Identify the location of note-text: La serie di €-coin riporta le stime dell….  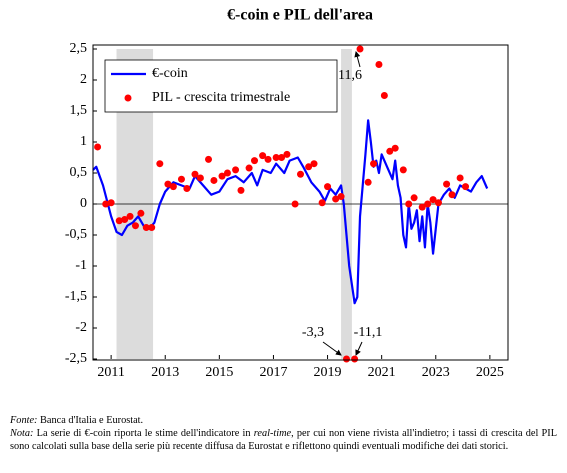
(143, 433).